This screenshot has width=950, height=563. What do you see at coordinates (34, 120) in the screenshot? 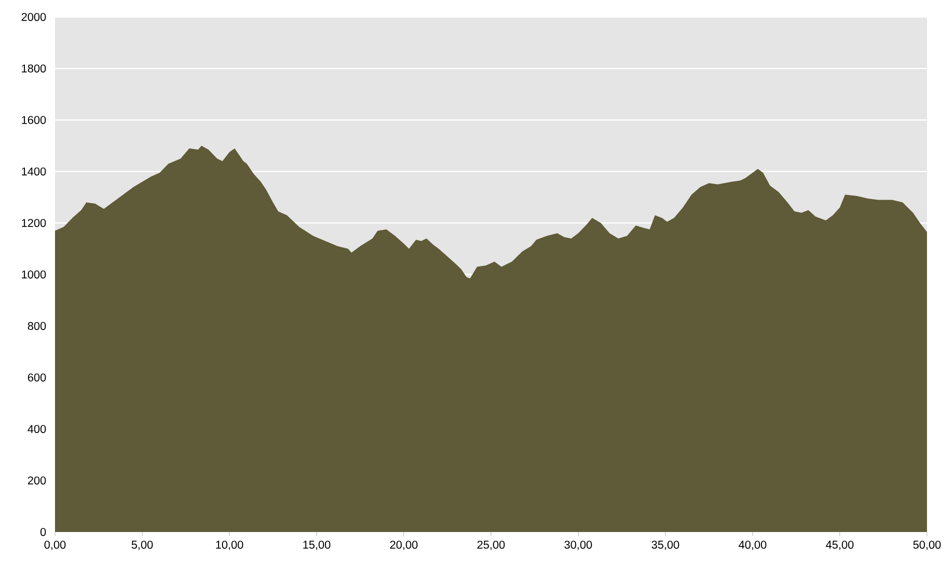
I see `y-tick-label: 1600` at bounding box center [34, 120].